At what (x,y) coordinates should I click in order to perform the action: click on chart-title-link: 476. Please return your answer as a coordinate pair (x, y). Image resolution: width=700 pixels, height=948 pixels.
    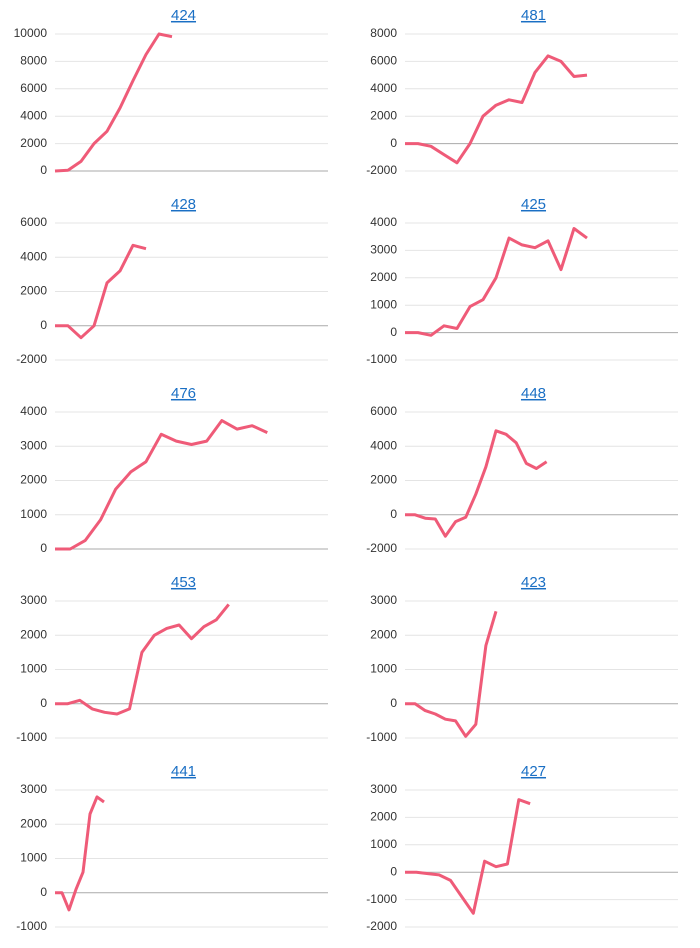
    Looking at the image, I should click on (183, 393).